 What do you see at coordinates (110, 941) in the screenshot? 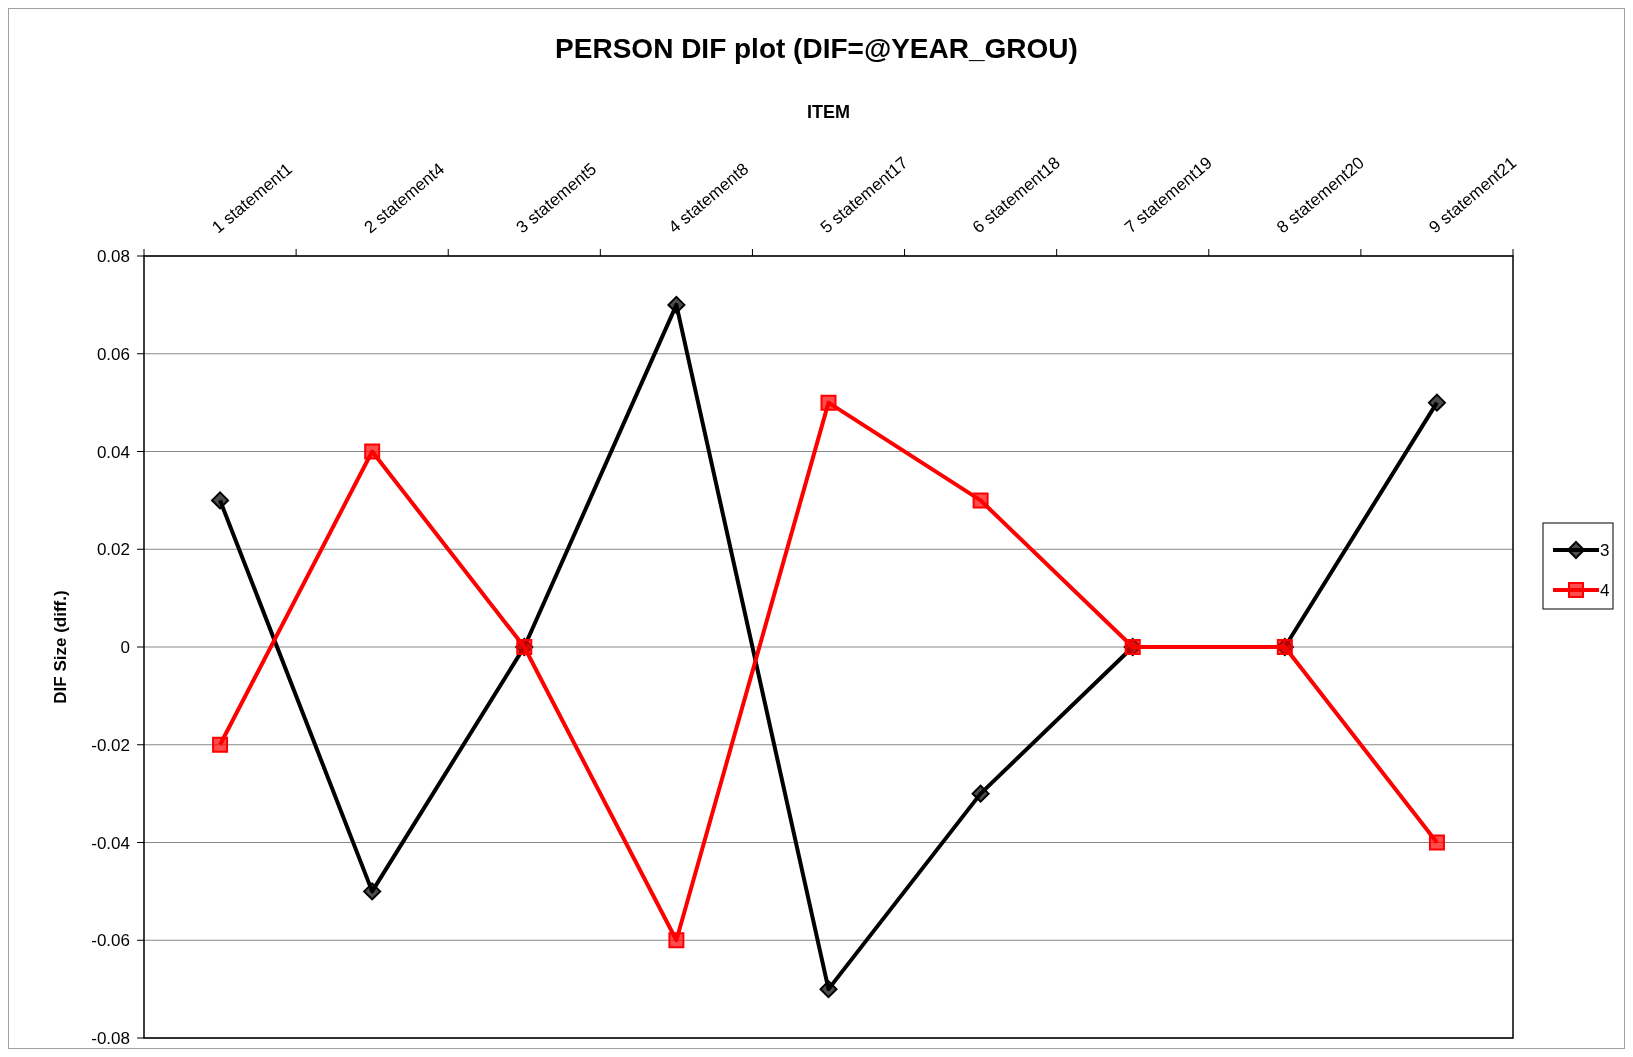
I see `y-tick-label: -0.06` at bounding box center [110, 941].